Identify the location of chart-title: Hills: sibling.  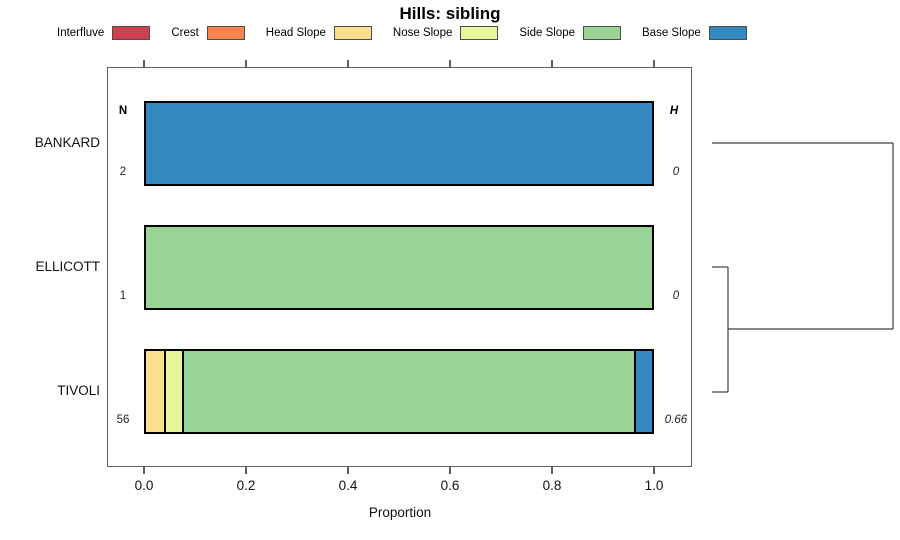
(450, 13).